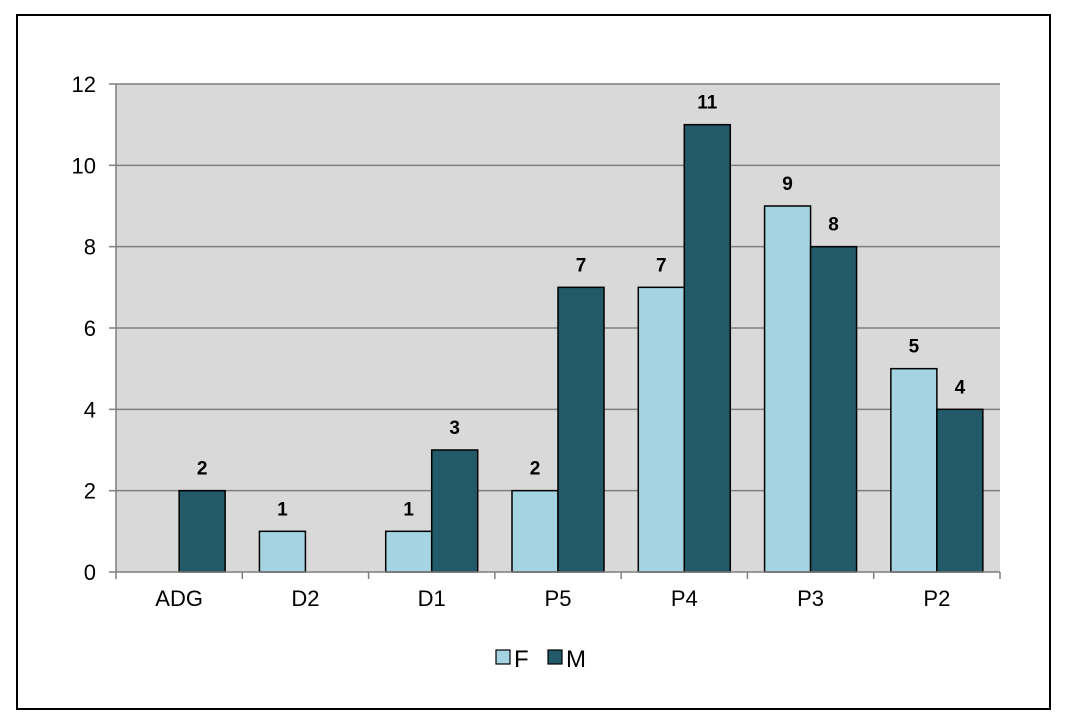  What do you see at coordinates (84, 165) in the screenshot?
I see `y-tick-label: 10` at bounding box center [84, 165].